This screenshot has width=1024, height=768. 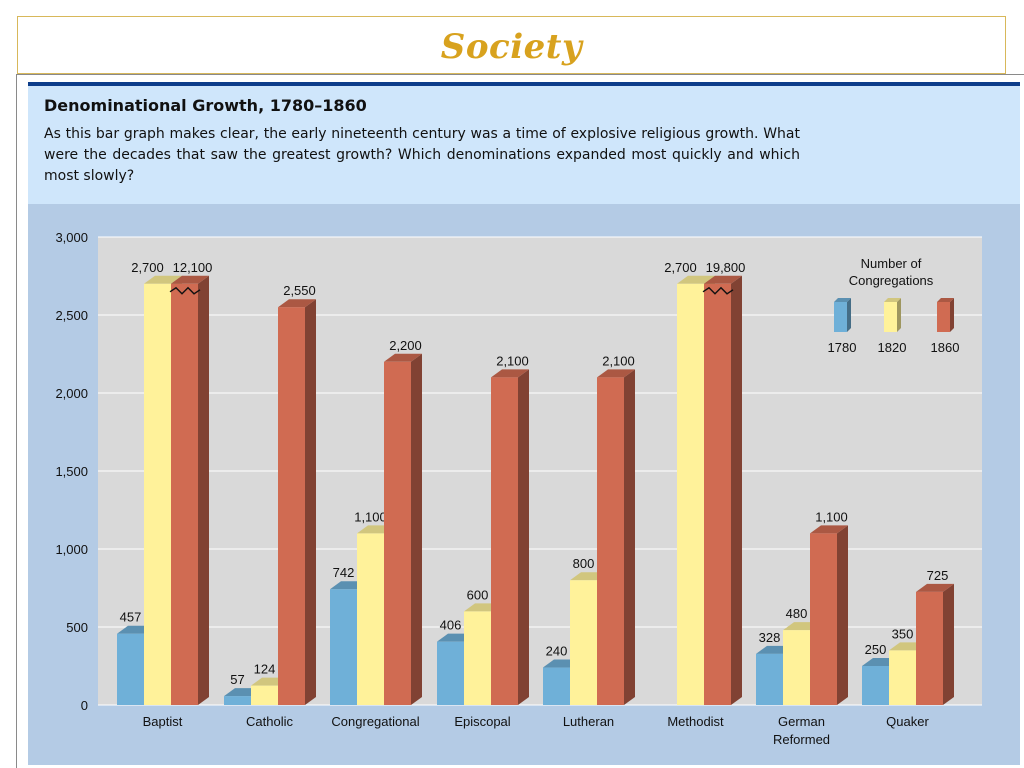 I want to click on data-label: 406, so click(x=451, y=625).